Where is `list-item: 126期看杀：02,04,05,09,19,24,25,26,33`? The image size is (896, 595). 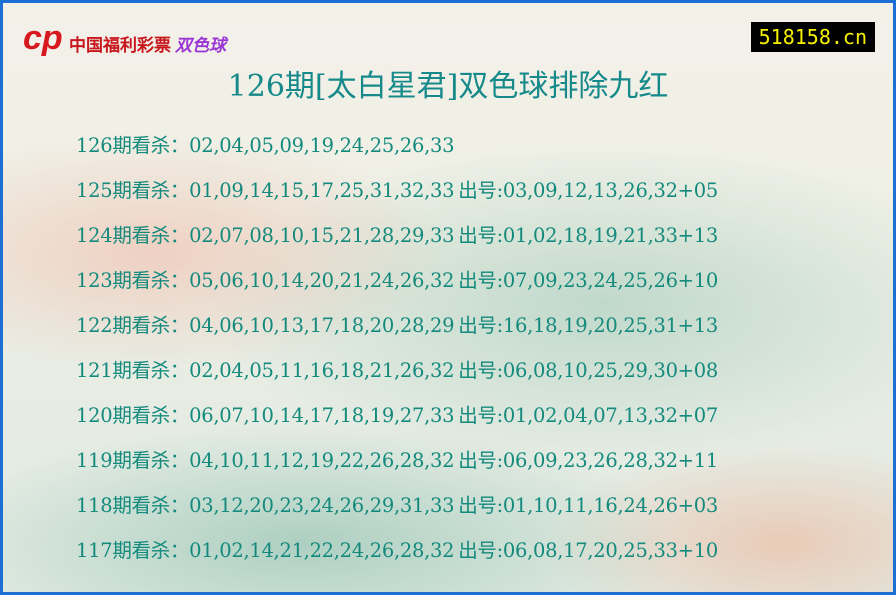 list-item: 126期看杀：02,04,05,09,19,24,25,26,33 is located at coordinates (397, 153).